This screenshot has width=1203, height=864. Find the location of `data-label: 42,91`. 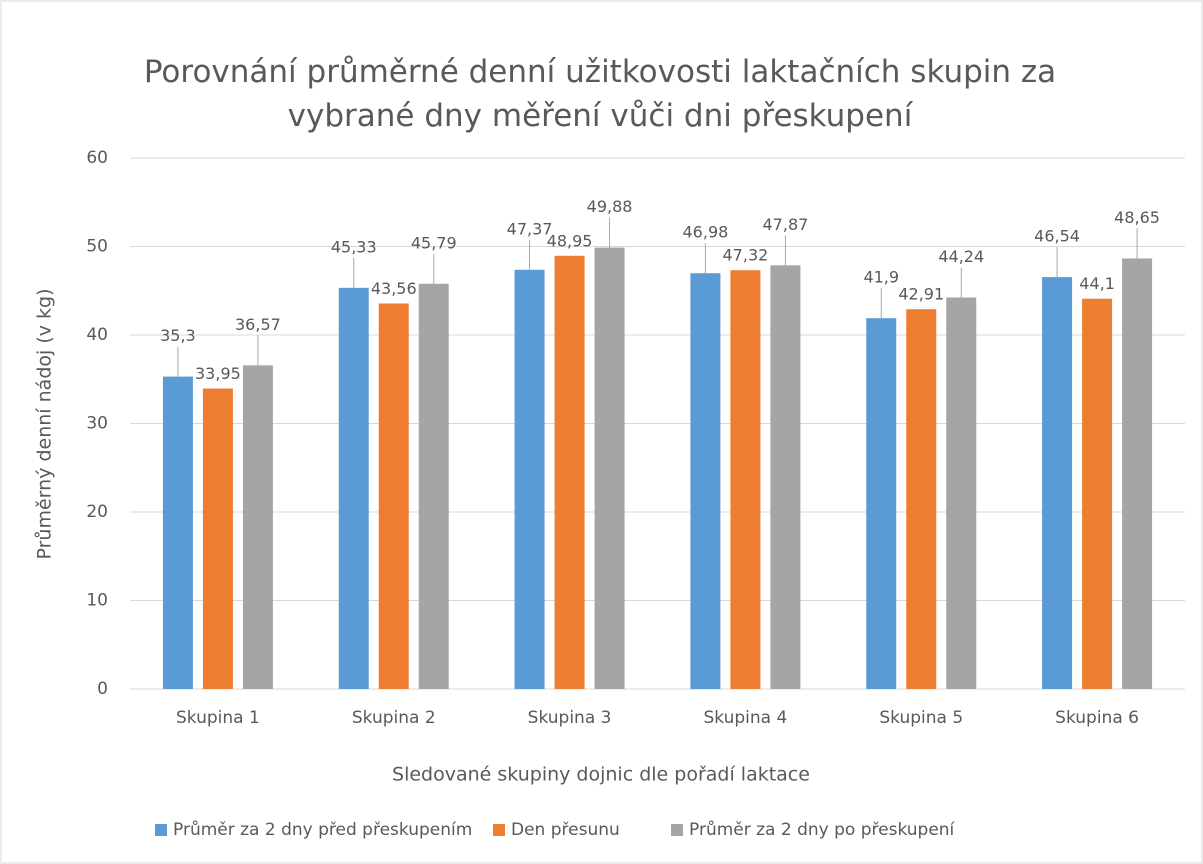

data-label: 42,91 is located at coordinates (921, 294).